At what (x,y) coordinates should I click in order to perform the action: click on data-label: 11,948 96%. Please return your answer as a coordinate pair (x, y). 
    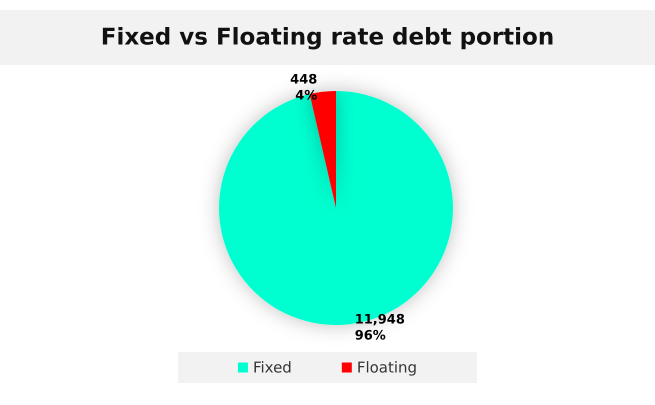
    Looking at the image, I should click on (379, 328).